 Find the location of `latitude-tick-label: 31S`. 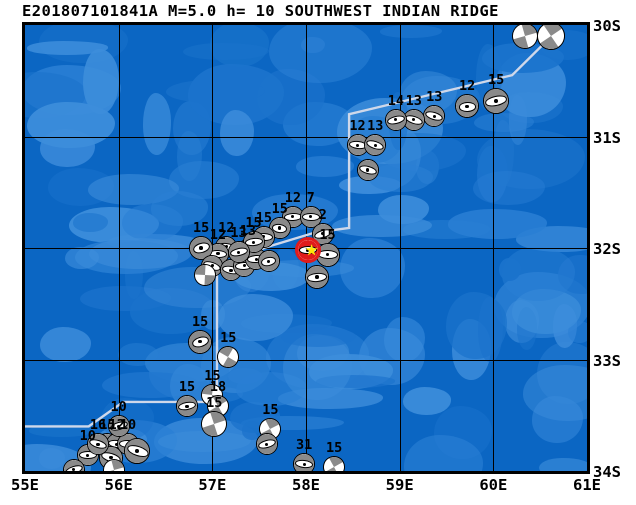

latitude-tick-label: 31S is located at coordinates (607, 137).